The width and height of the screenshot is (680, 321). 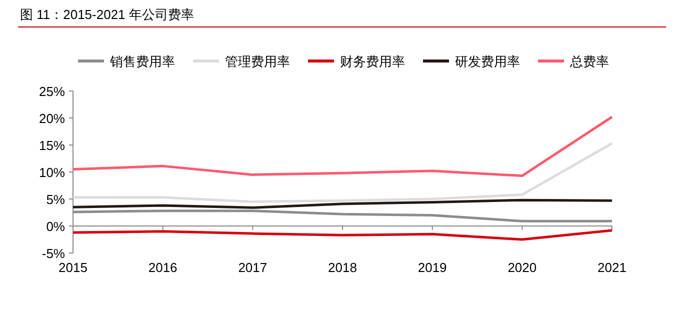 What do you see at coordinates (253, 267) in the screenshot?
I see `x-tick-label: 2017` at bounding box center [253, 267].